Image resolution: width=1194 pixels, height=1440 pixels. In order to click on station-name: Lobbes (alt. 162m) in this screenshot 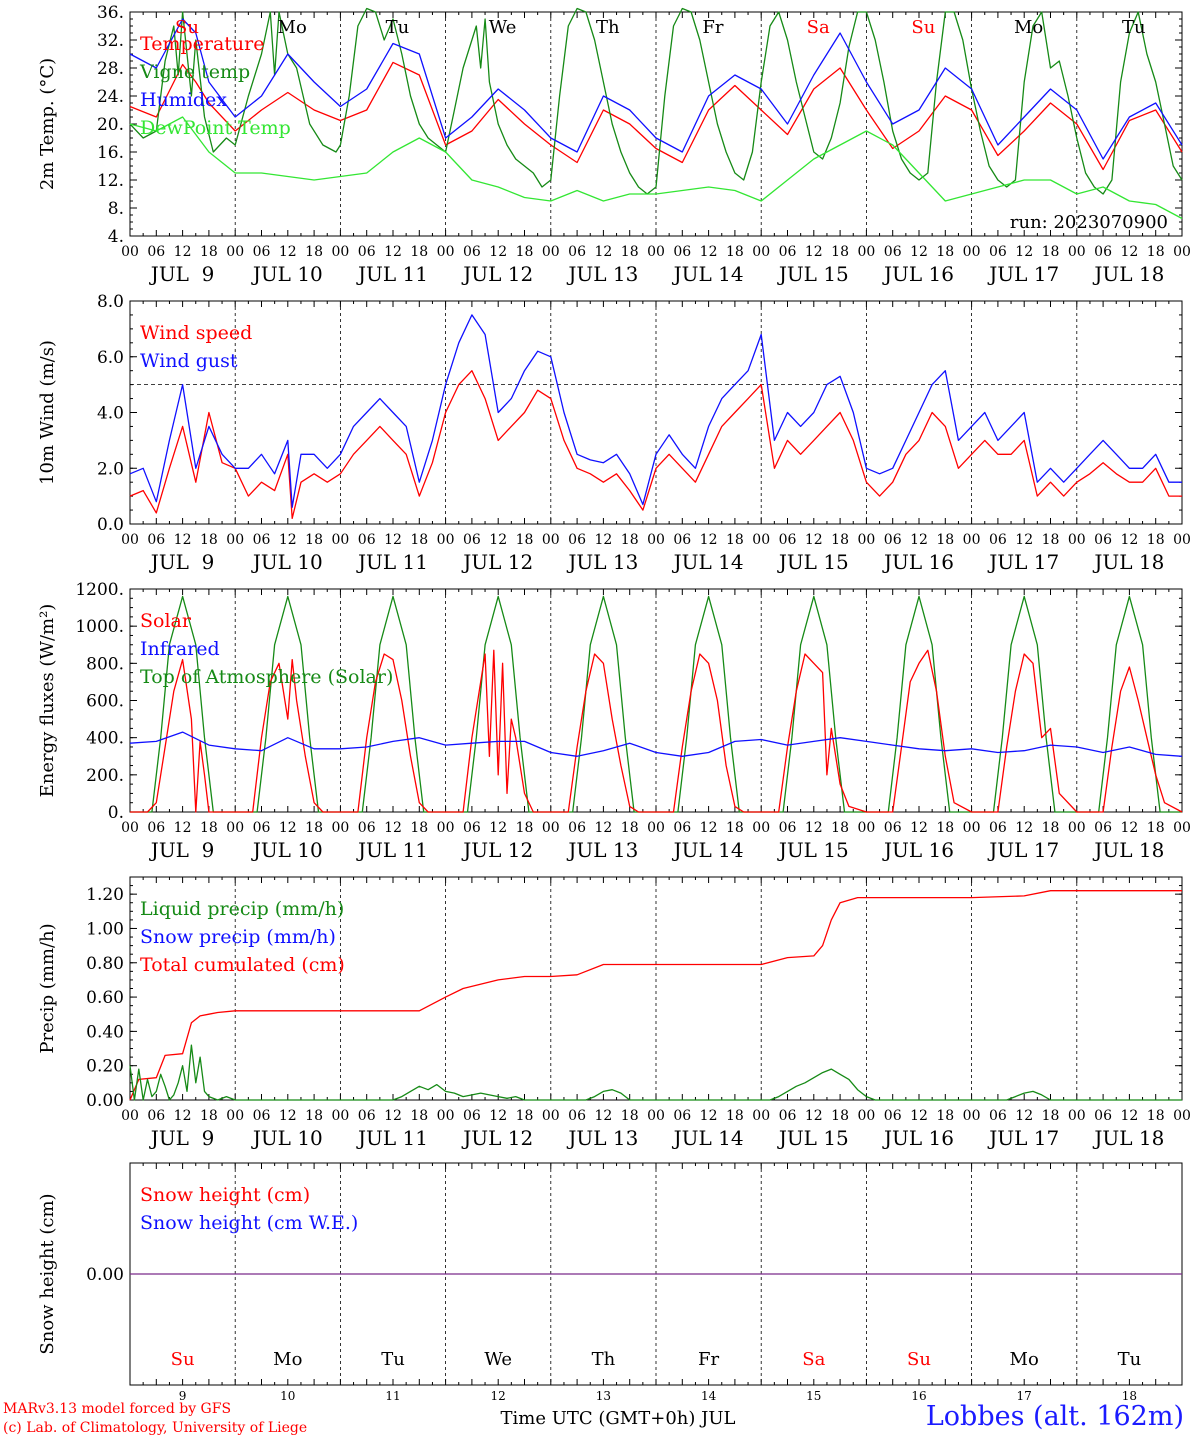, I will do `click(1054, 1416)`.